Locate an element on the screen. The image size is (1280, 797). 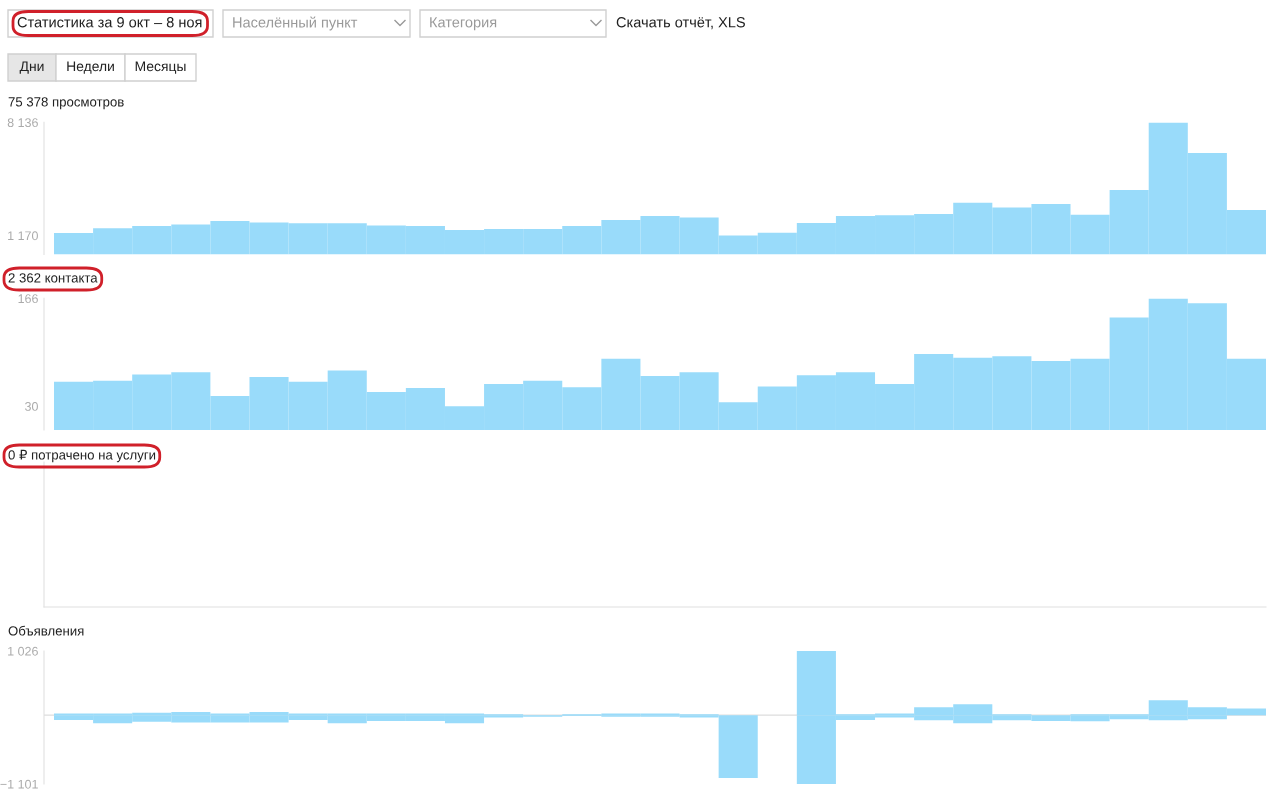
y-tick-label: 30 is located at coordinates (31, 406).